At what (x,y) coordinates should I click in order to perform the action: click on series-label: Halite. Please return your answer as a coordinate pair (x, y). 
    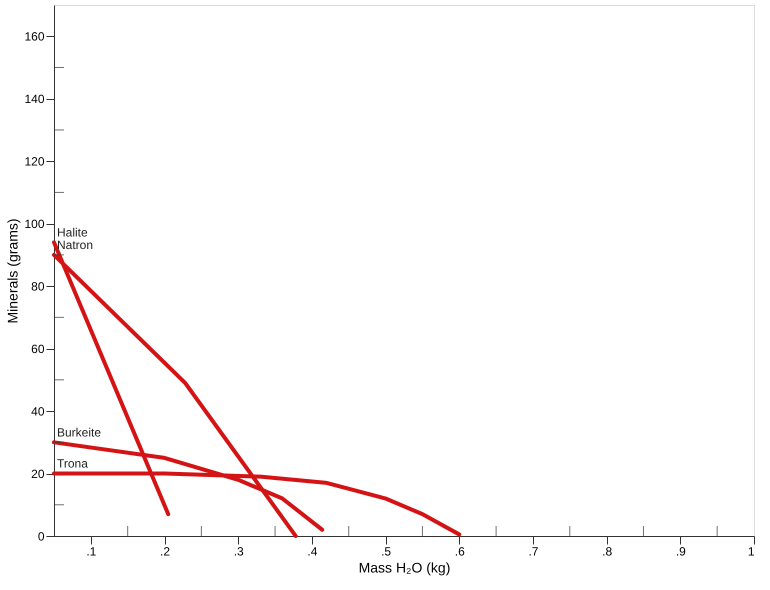
    Looking at the image, I should click on (72, 232).